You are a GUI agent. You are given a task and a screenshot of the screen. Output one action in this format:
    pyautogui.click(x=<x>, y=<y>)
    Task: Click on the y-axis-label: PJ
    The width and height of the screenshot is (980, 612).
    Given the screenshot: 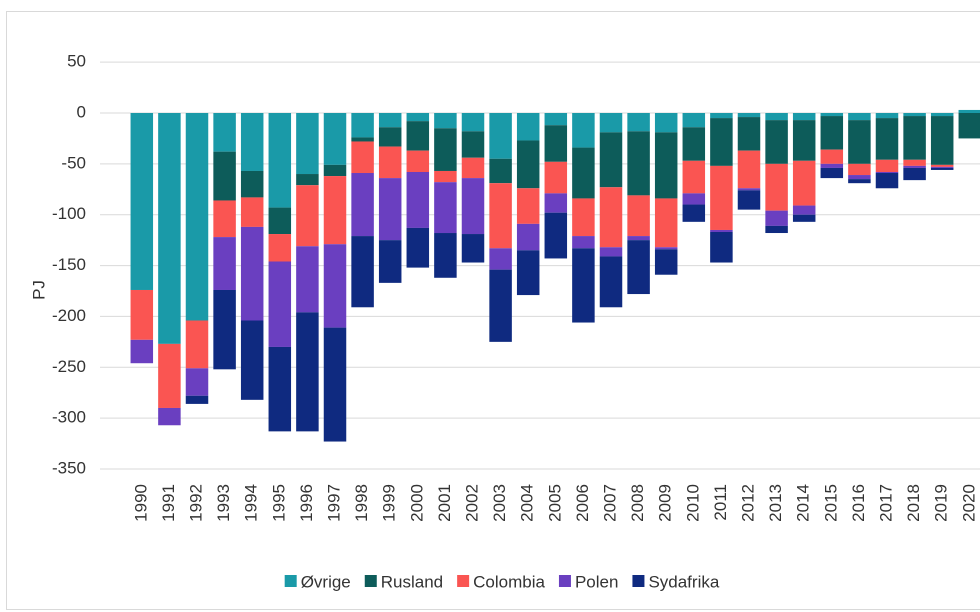 What is the action you would take?
    pyautogui.click(x=38, y=290)
    